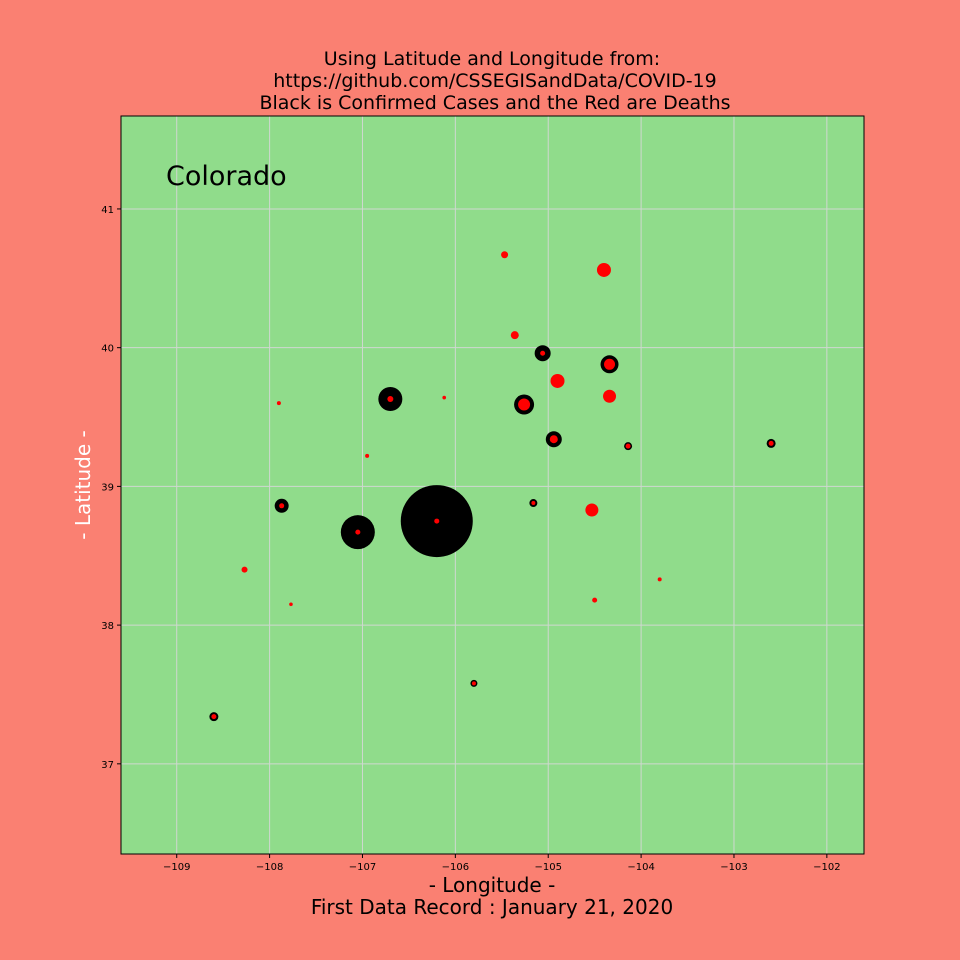 This screenshot has height=960, width=960. Describe the element at coordinates (107, 626) in the screenshot. I see `y-tick-label: 38` at that location.